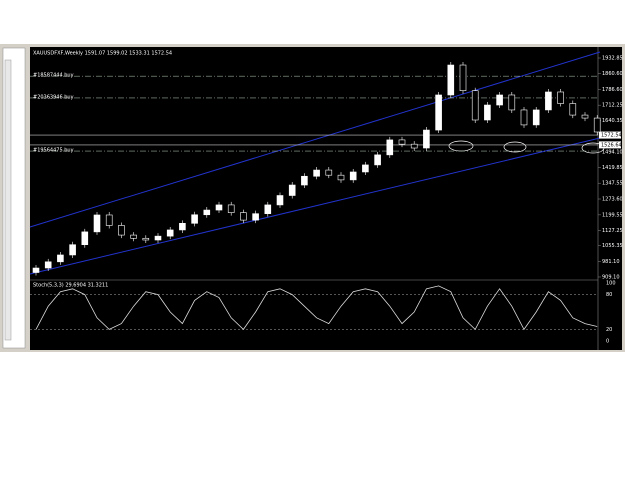 This screenshot has height=504, width=625. What do you see at coordinates (612, 215) in the screenshot?
I see `price-label: 1199.55` at bounding box center [612, 215].